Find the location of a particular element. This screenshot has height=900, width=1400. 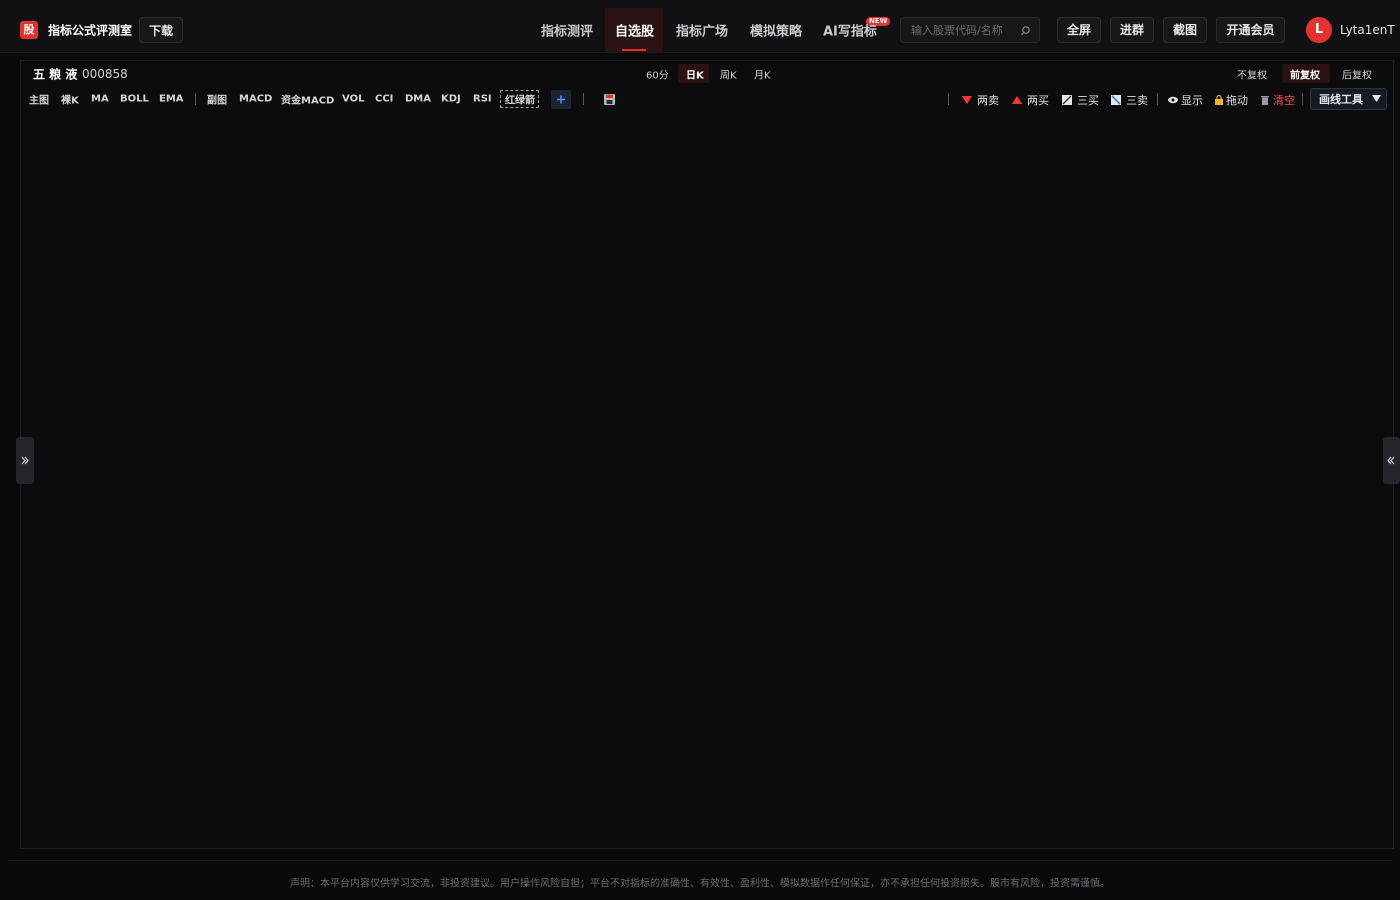

sell3-icon is located at coordinates (1116, 100).